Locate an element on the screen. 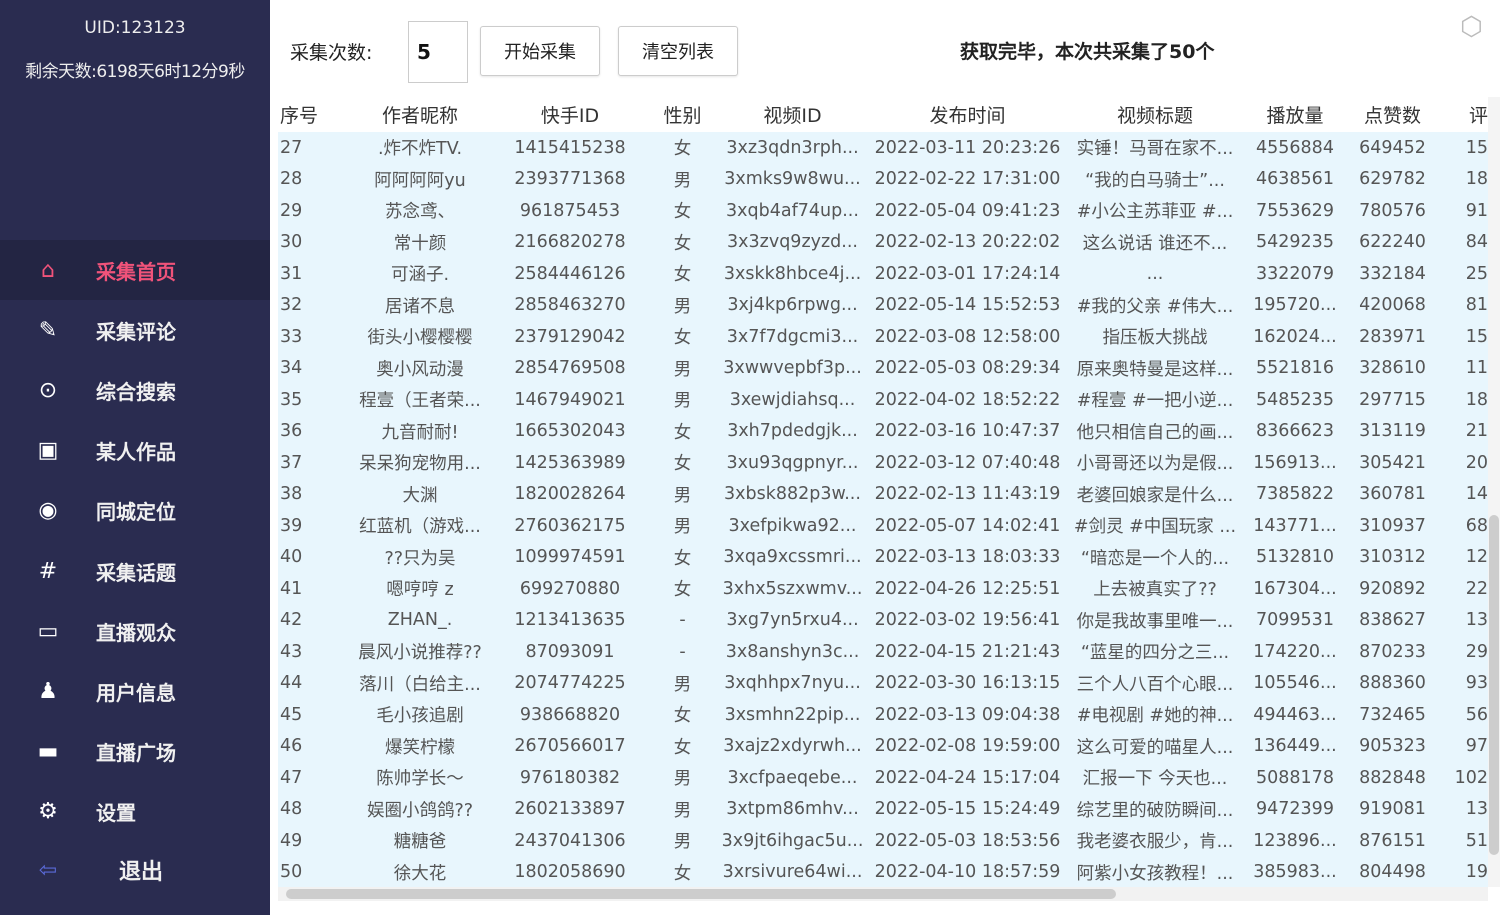 This screenshot has height=915, width=1500. sidebar-item-6: ▭ 直播观众 is located at coordinates (135, 631).